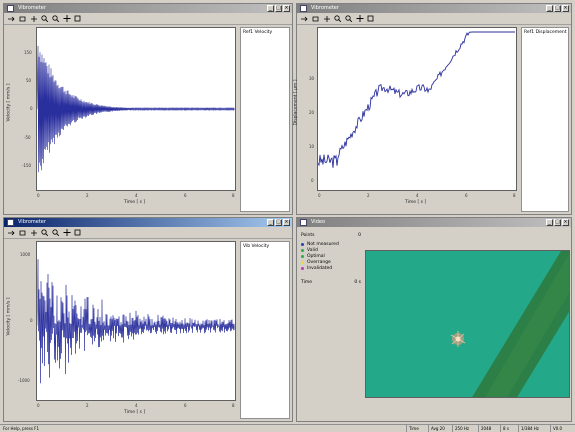 The width and height of the screenshot is (575, 432). Describe the element at coordinates (25, 254) in the screenshot. I see `y-tick: 1000` at that location.